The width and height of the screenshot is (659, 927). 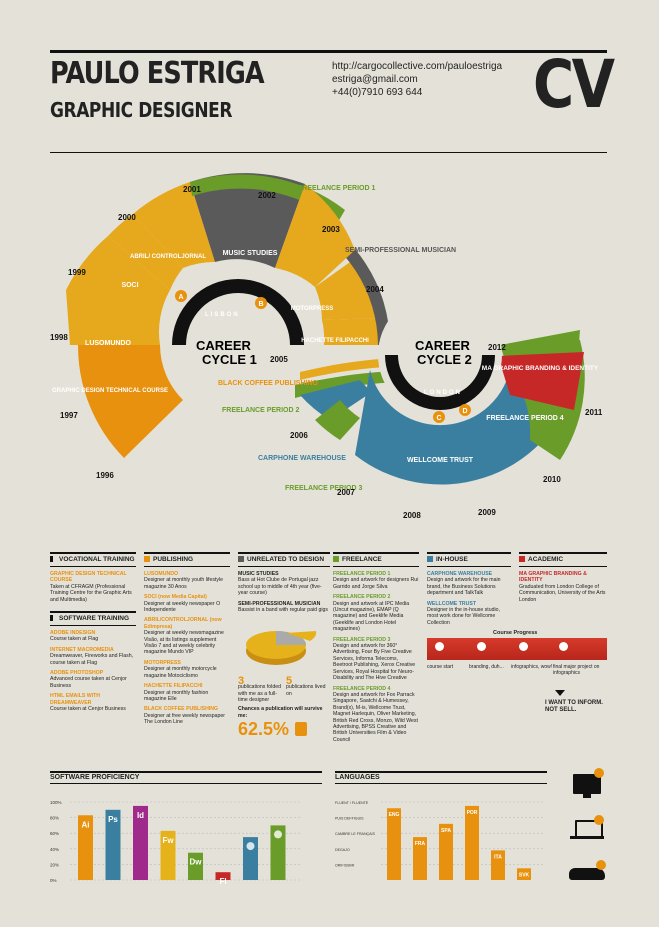 What do you see at coordinates (56, 802) in the screenshot?
I see `y-tick-label: 100%` at bounding box center [56, 802].